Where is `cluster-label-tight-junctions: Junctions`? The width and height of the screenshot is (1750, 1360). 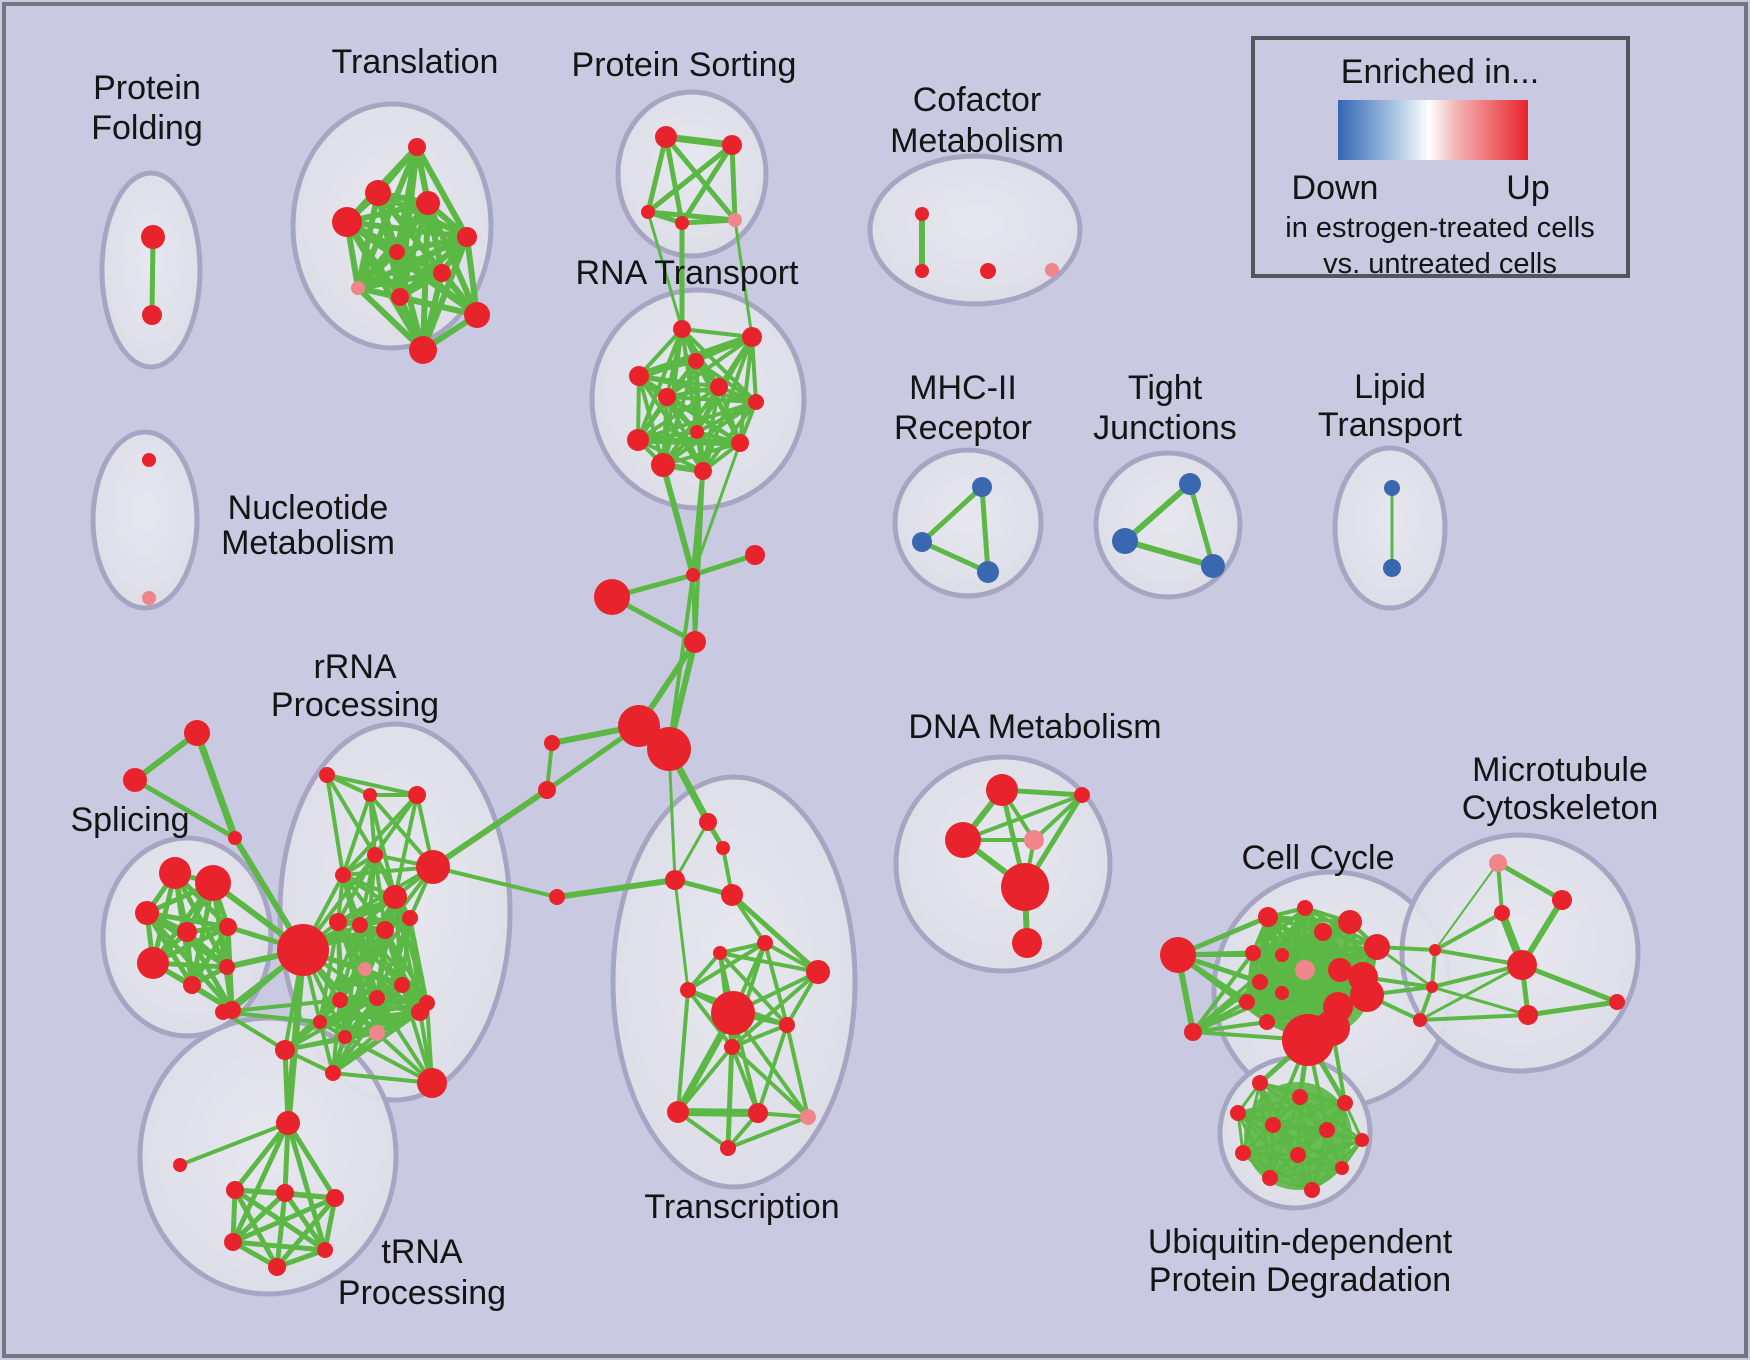
cluster-label-tight-junctions: Junctions is located at coordinates (1165, 428).